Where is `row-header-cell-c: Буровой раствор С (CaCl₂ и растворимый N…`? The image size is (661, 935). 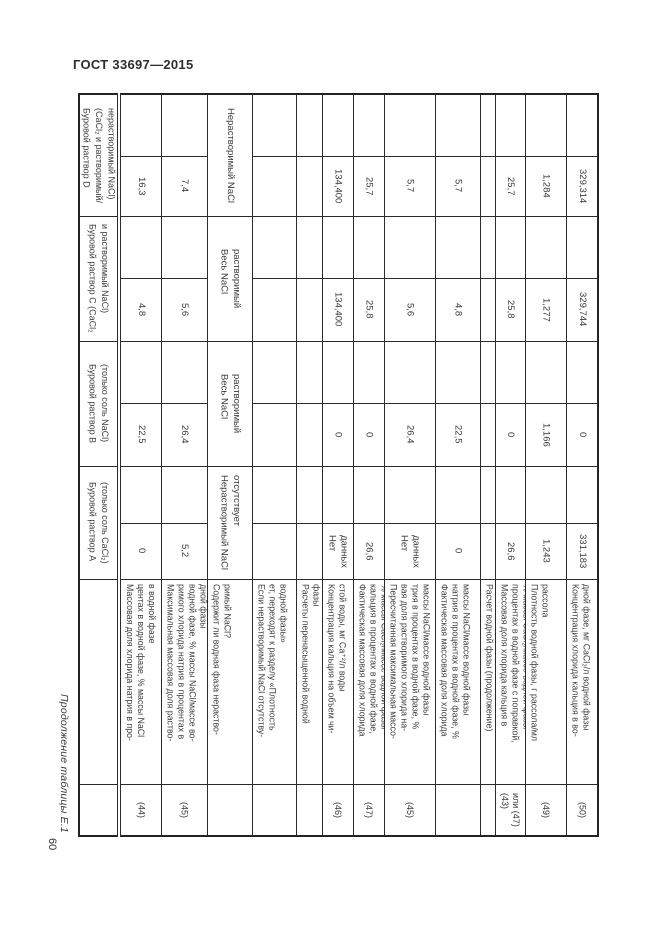
row-header-cell-c: Буровой раствор С (CaCl₂ и растворимый N… is located at coordinates (99, 278).